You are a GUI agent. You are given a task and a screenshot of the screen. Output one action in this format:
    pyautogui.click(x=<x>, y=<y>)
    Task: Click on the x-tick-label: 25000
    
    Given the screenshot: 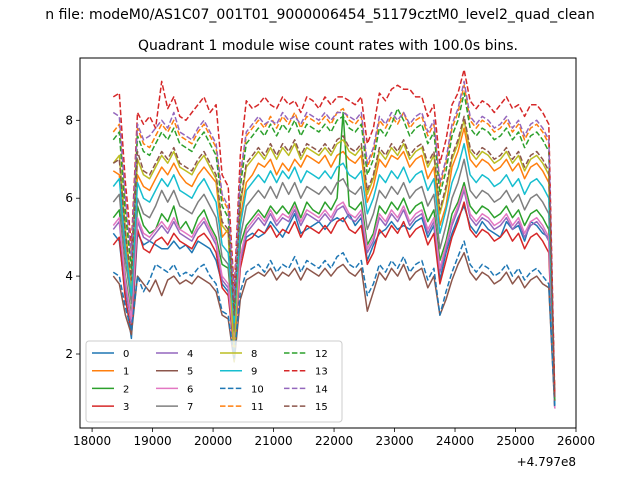 What is the action you would take?
    pyautogui.click(x=515, y=441)
    